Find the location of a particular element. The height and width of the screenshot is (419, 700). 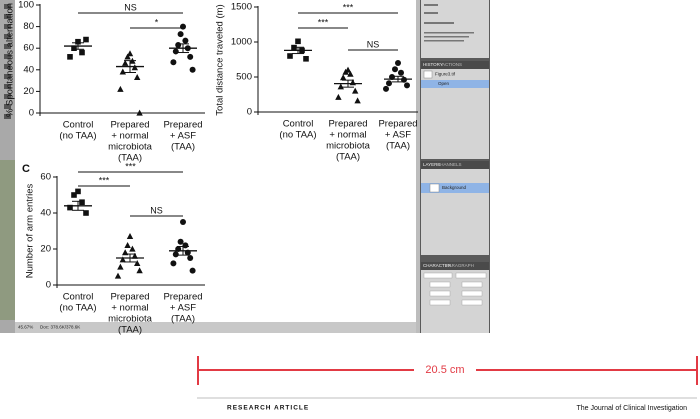

layers-header is located at coordinates (455, 165).